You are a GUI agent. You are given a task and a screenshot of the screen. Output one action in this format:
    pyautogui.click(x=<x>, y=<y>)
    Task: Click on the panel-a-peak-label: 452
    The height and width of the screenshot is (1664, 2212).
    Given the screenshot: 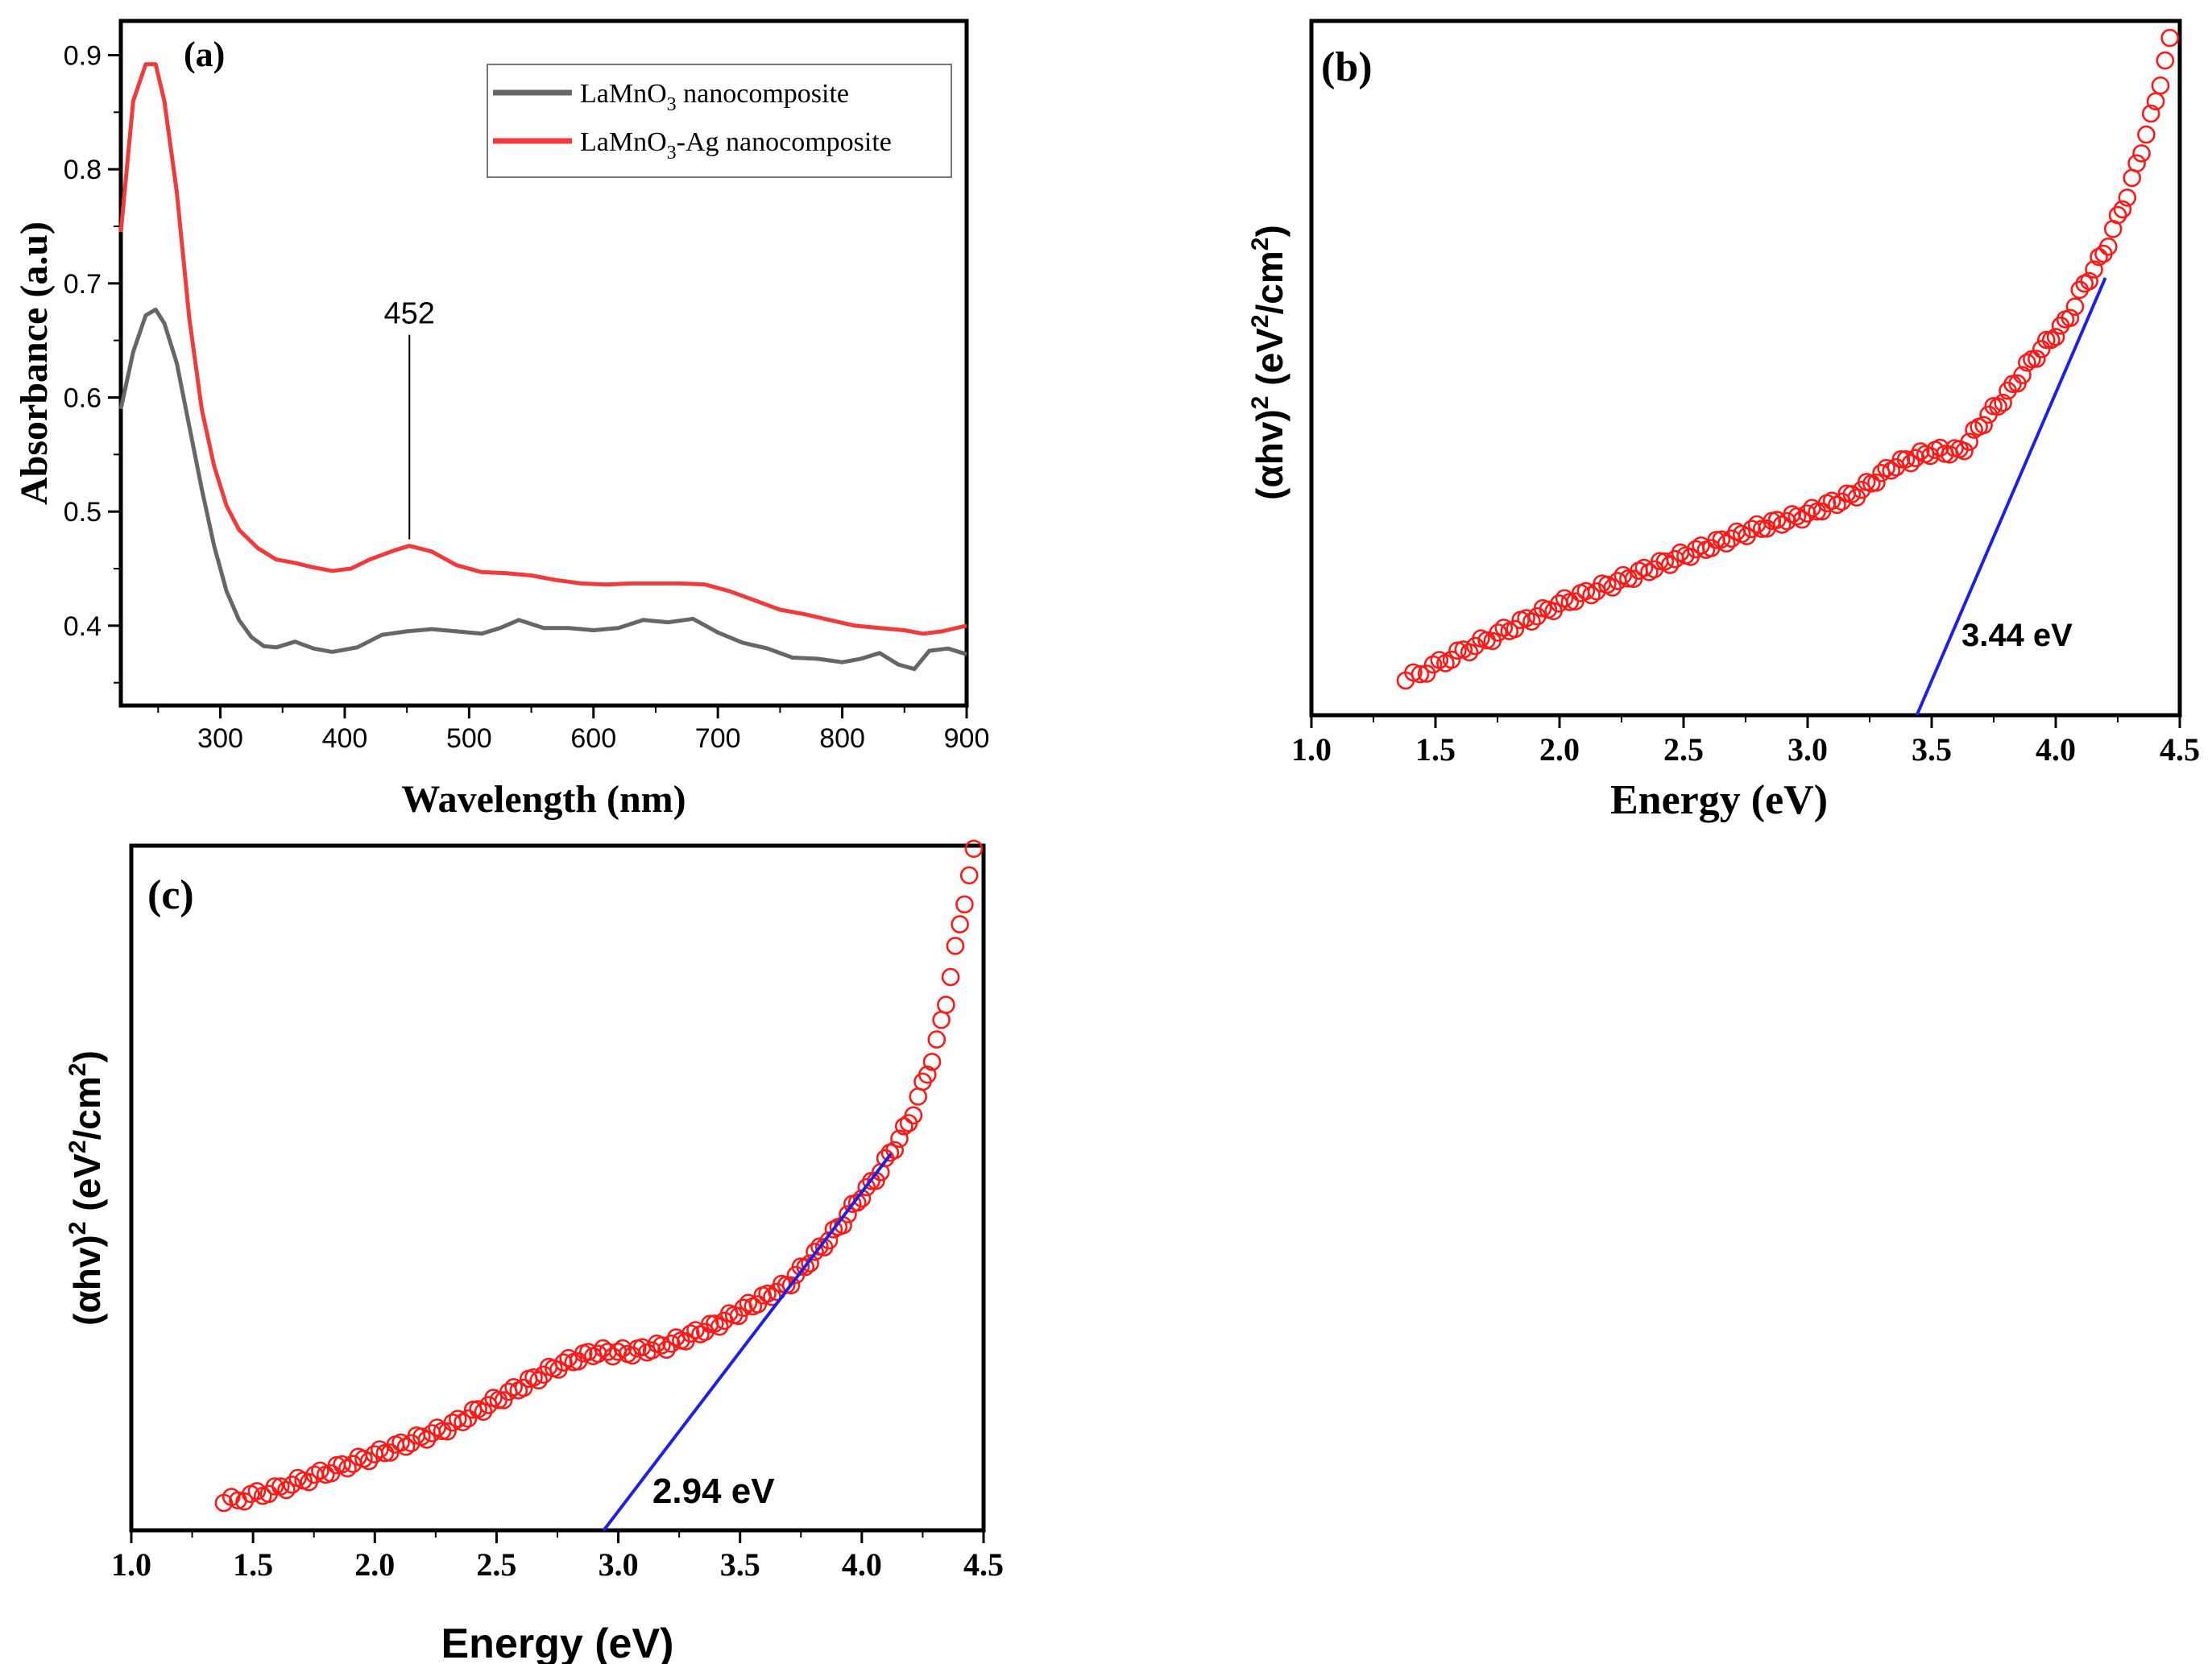 What is the action you would take?
    pyautogui.click(x=410, y=313)
    